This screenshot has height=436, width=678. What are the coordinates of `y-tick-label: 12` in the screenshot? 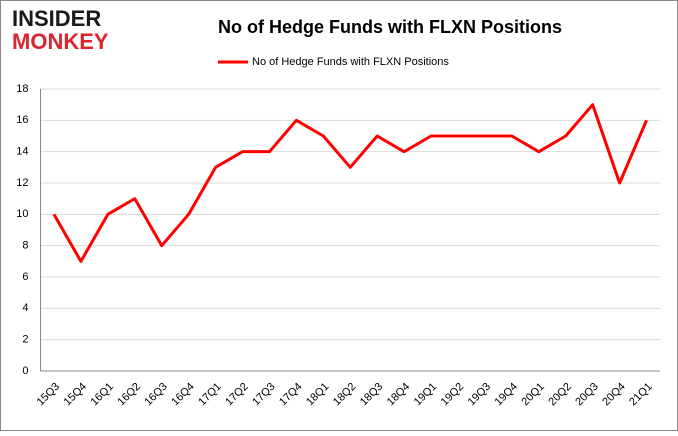 It's located at (22, 183).